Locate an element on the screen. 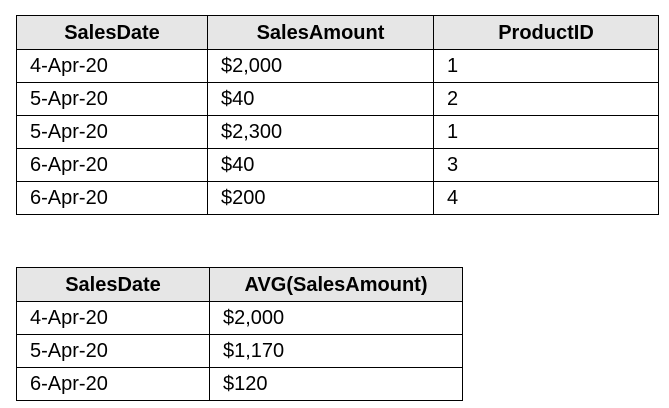  cell-avg-sales-amount: $120 is located at coordinates (336, 384).